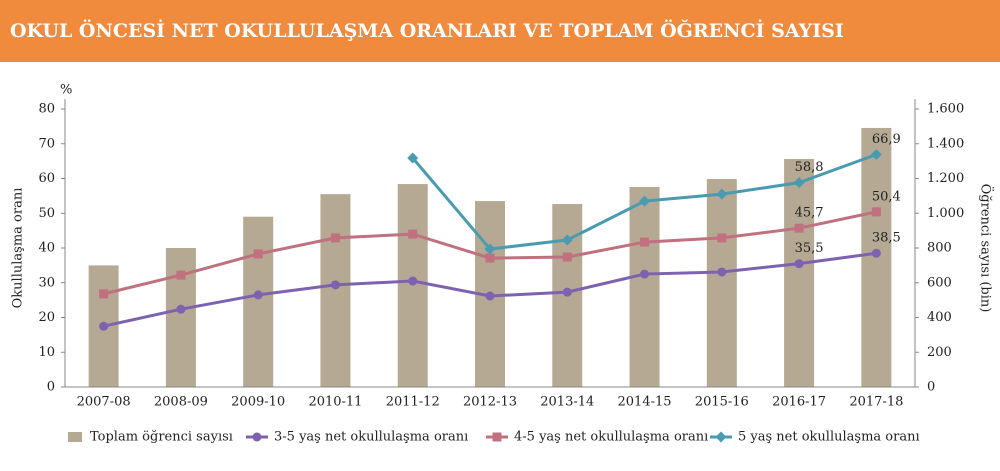 Image resolution: width=1000 pixels, height=471 pixels. Describe the element at coordinates (939, 352) in the screenshot. I see `y2-tick-label: 200` at that location.